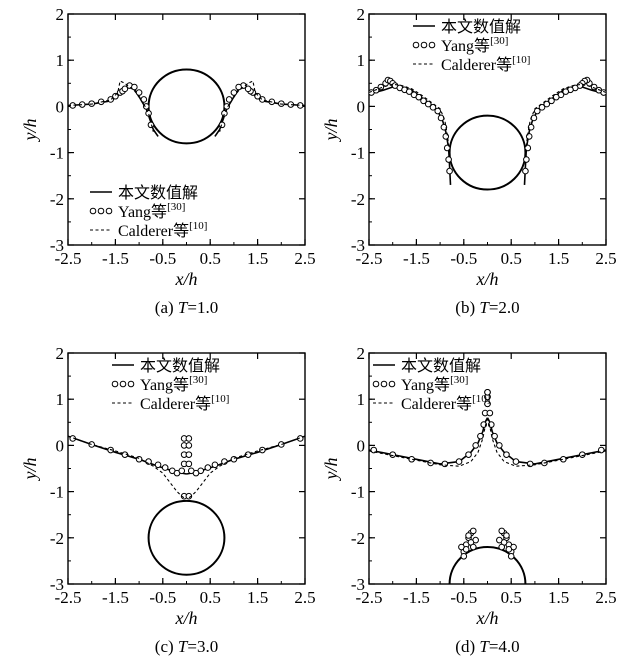  Describe the element at coordinates (115, 597) in the screenshot. I see `chart-c-x-tick-label: -1.5` at that location.